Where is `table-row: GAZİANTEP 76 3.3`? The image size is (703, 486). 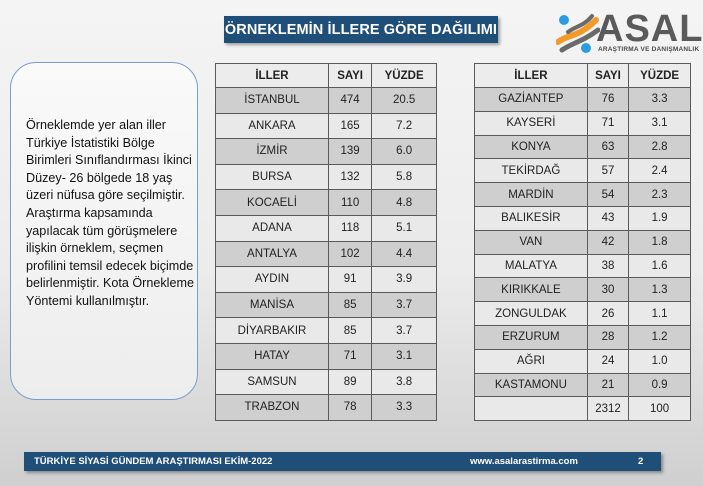 table-row: GAZİANTEP 76 3.3 is located at coordinates (582, 99).